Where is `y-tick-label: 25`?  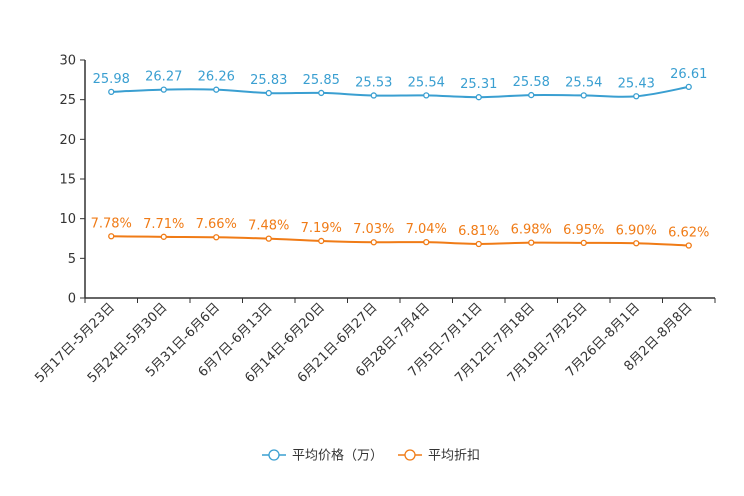 y-tick-label: 25 is located at coordinates (67, 100).